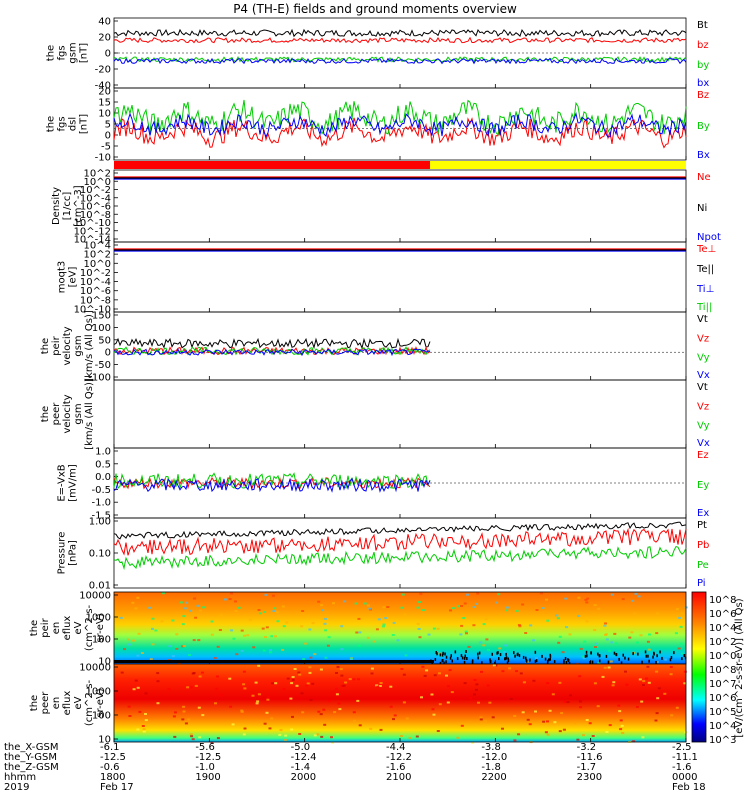 This screenshot has width=750, height=800. What do you see at coordinates (400, 40) in the screenshot?
I see `series-bz` at bounding box center [400, 40].